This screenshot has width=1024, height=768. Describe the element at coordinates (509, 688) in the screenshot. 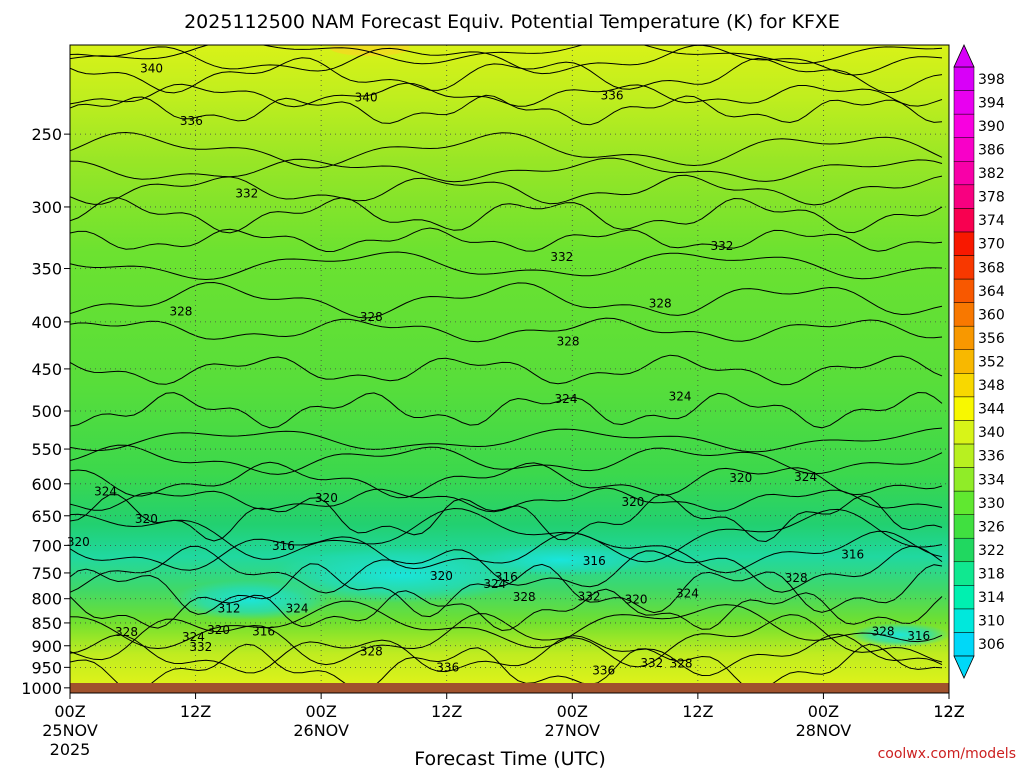

I see `ground-strip` at that location.